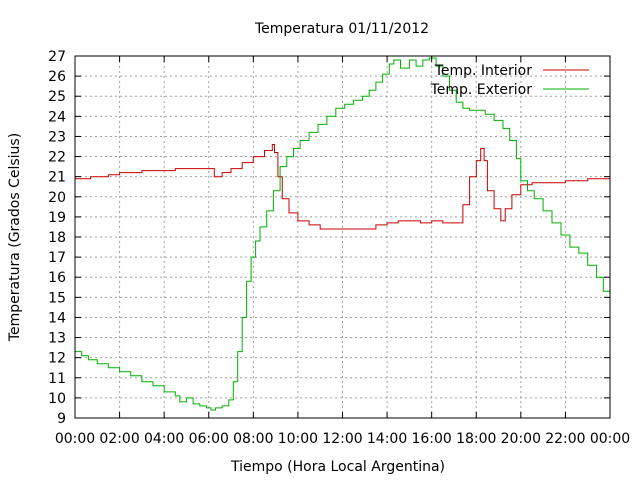  What do you see at coordinates (483, 71) in the screenshot?
I see `legend-label: Temp. Interior` at bounding box center [483, 71].